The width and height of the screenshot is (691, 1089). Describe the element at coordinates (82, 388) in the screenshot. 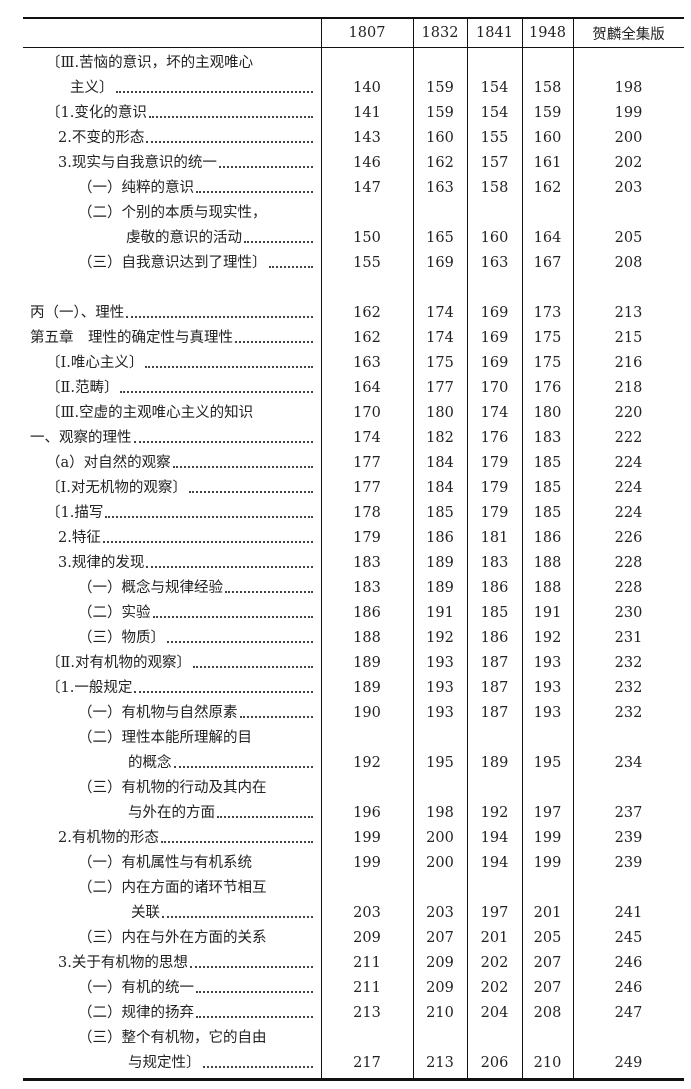

I see `entry-title-text: 〔Ⅱ.范畴〕` at that location.